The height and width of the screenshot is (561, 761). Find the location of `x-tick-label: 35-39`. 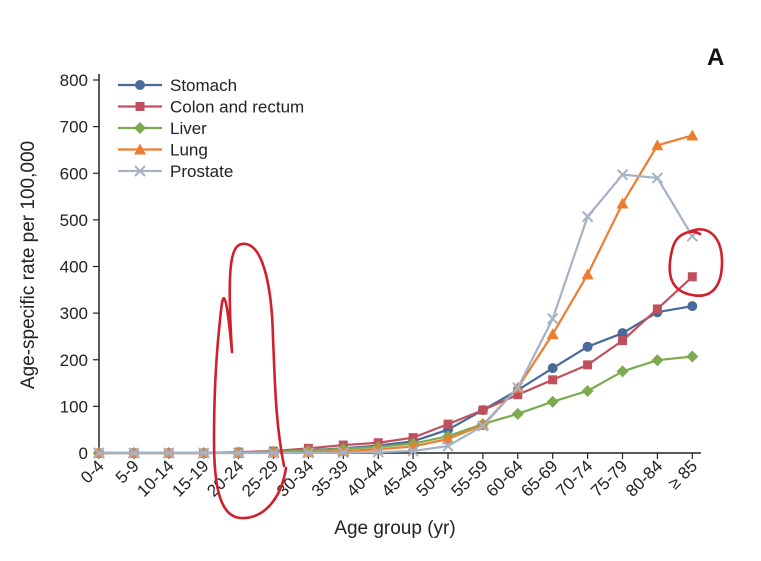

x-tick-label: 35-39 is located at coordinates (330, 478).